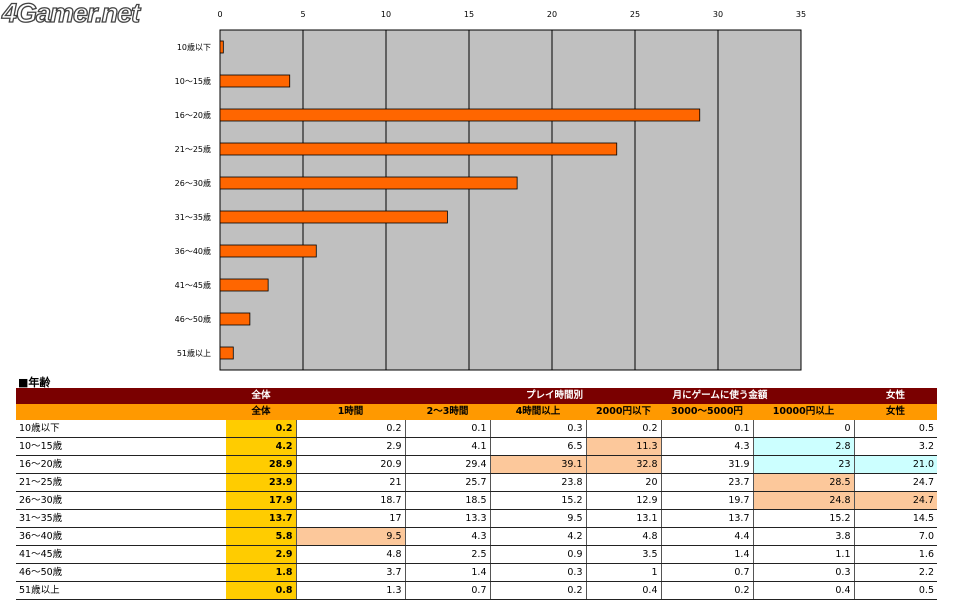  What do you see at coordinates (538, 464) in the screenshot?
I see `data-cell: 39.1` at bounding box center [538, 464].